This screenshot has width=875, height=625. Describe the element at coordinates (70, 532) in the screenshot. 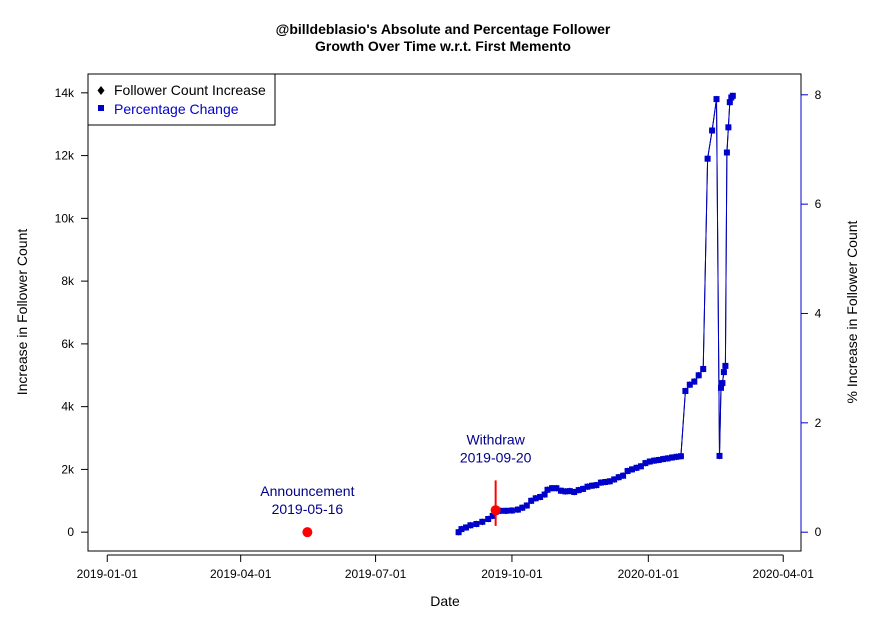

I see `y-left-tick-label: 0` at that location.